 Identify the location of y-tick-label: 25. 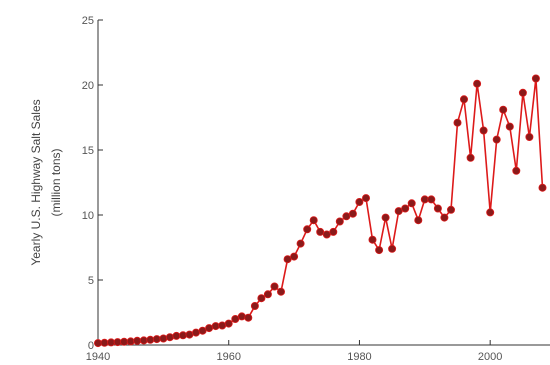
(88, 21).